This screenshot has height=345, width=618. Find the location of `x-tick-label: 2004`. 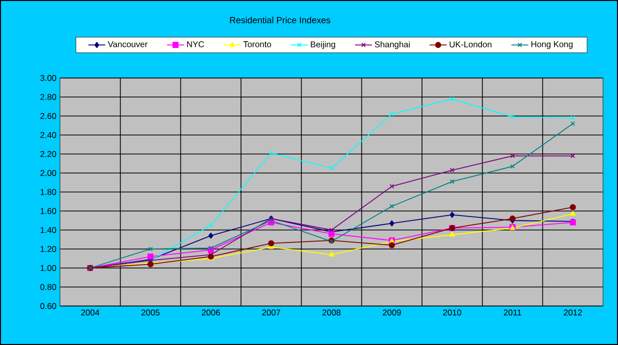

x-tick-label: 2004 is located at coordinates (90, 313).